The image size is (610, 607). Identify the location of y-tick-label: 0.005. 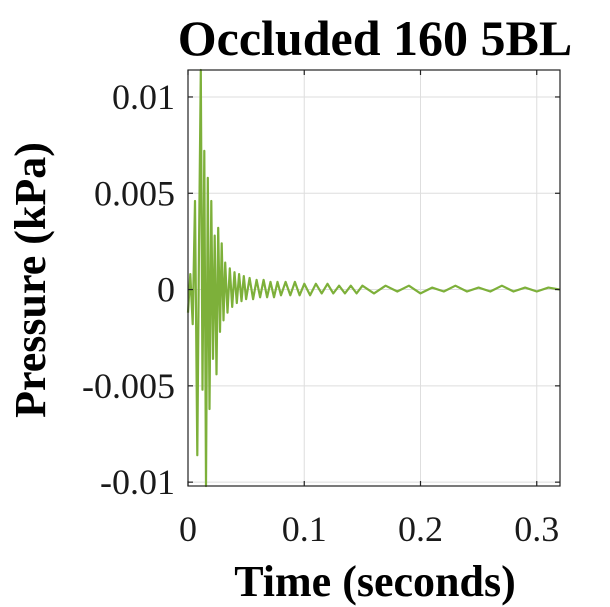
(134, 193).